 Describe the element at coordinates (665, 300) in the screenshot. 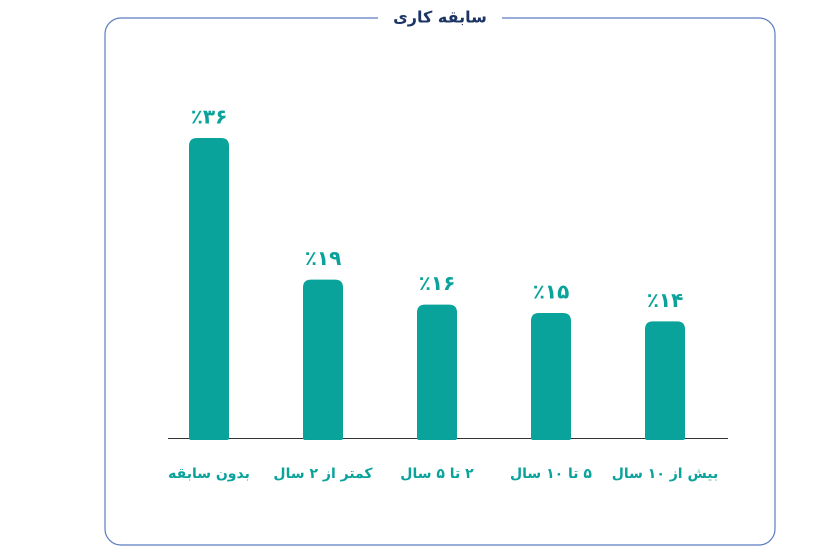

I see `value-label: ٪۱۴` at that location.